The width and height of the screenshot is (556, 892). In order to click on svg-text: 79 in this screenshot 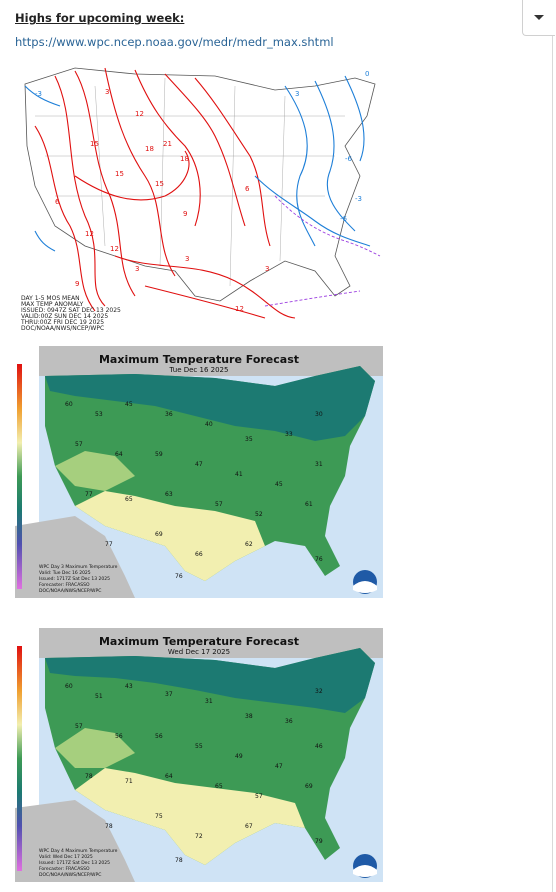, I will do `click(319, 841)`.